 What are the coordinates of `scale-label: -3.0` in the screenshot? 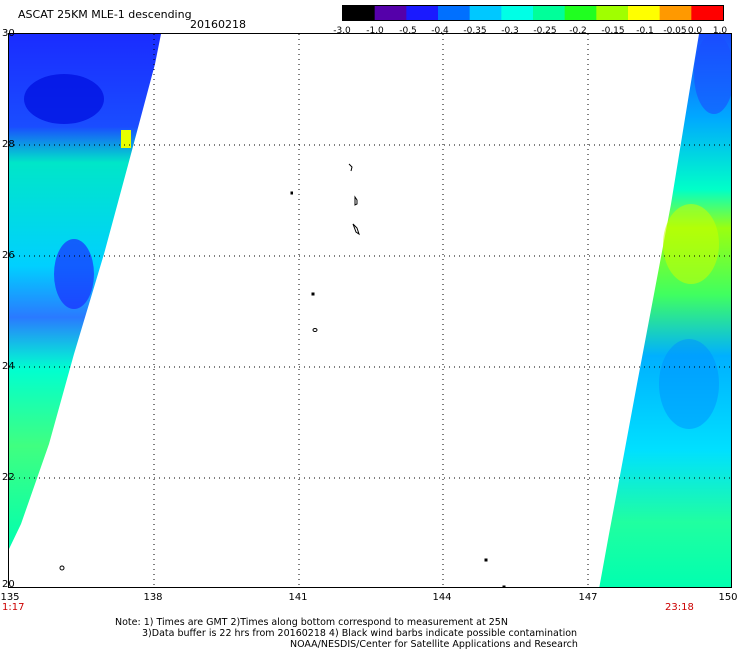 It's located at (342, 31).